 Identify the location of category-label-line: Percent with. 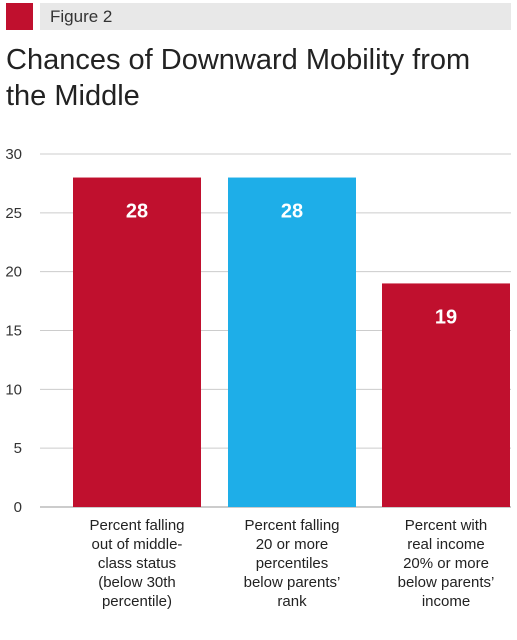
(446, 525).